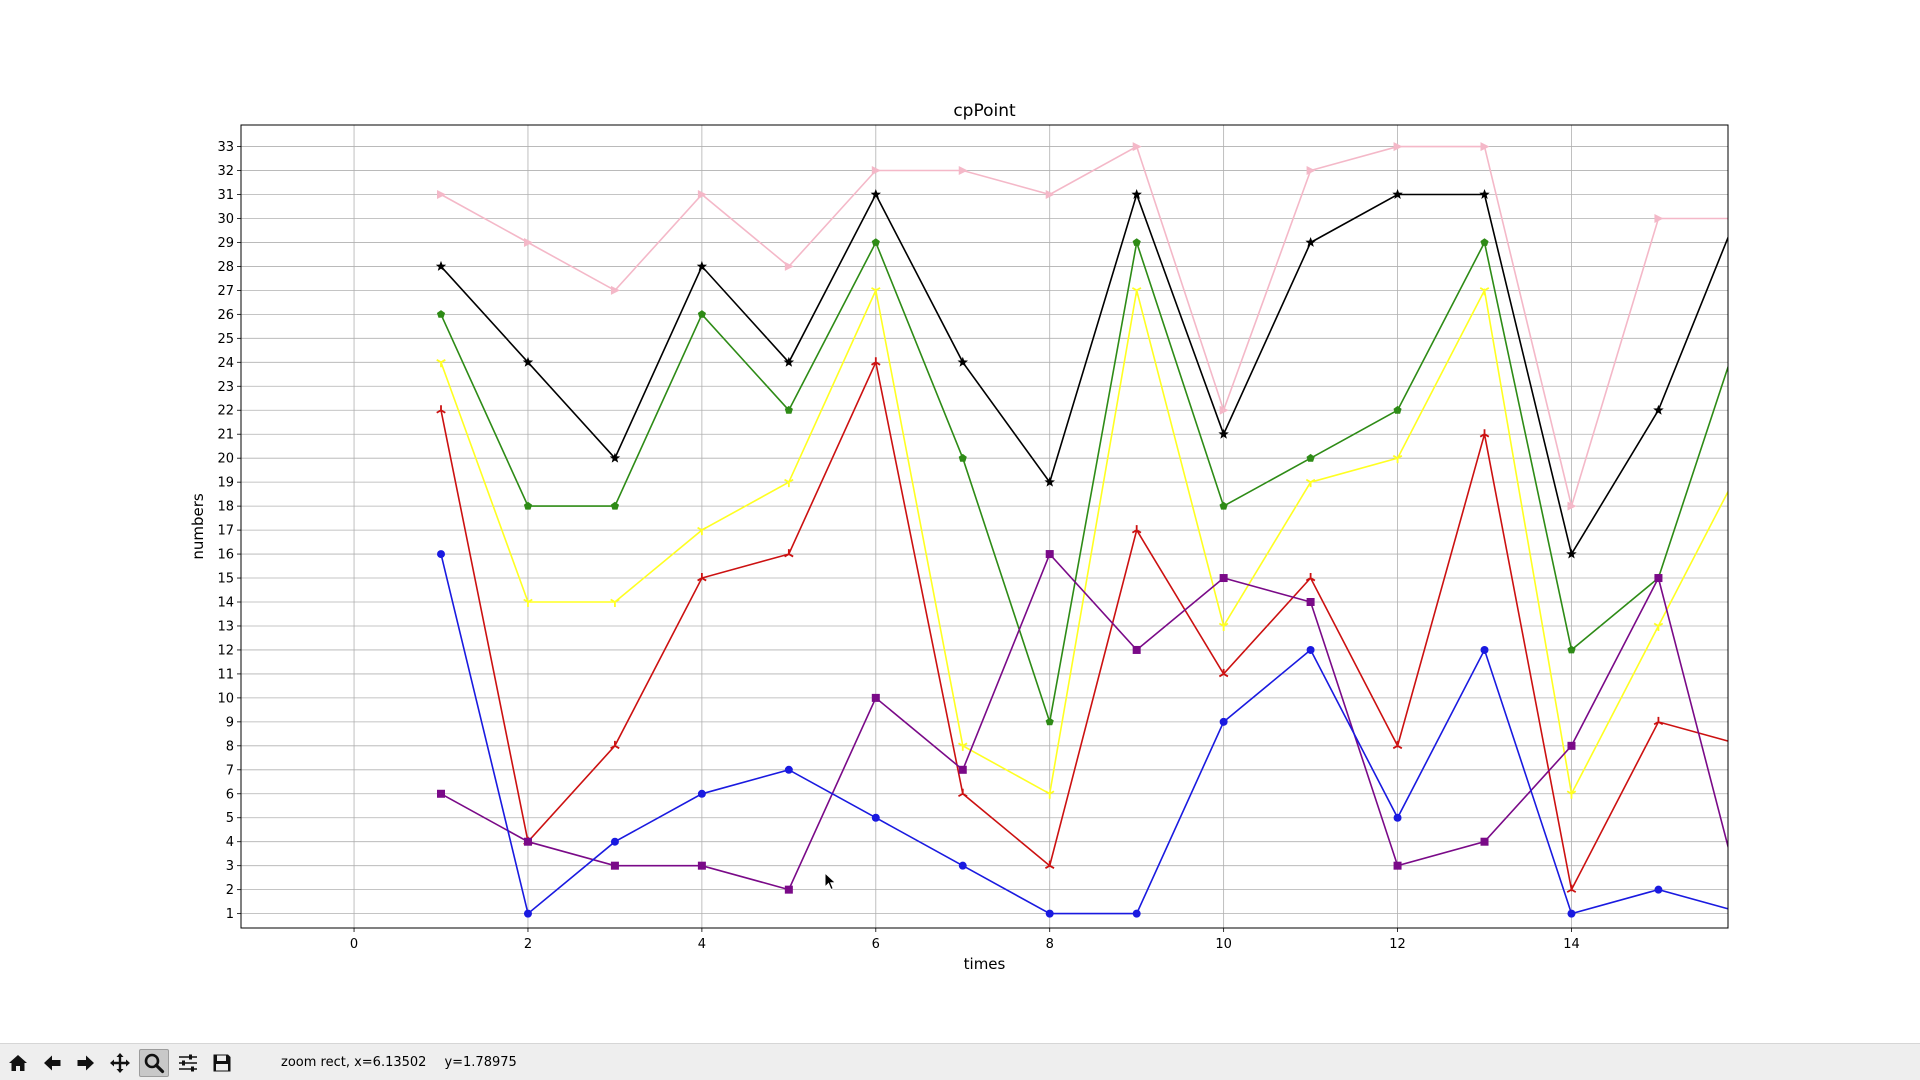 The width and height of the screenshot is (1920, 1080). I want to click on forward-button, so click(86, 1063).